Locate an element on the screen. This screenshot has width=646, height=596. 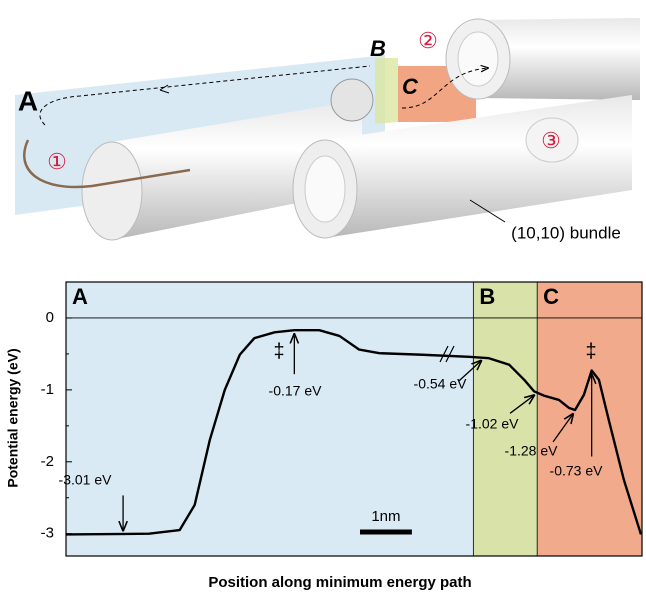
label: ① is located at coordinates (57, 161).